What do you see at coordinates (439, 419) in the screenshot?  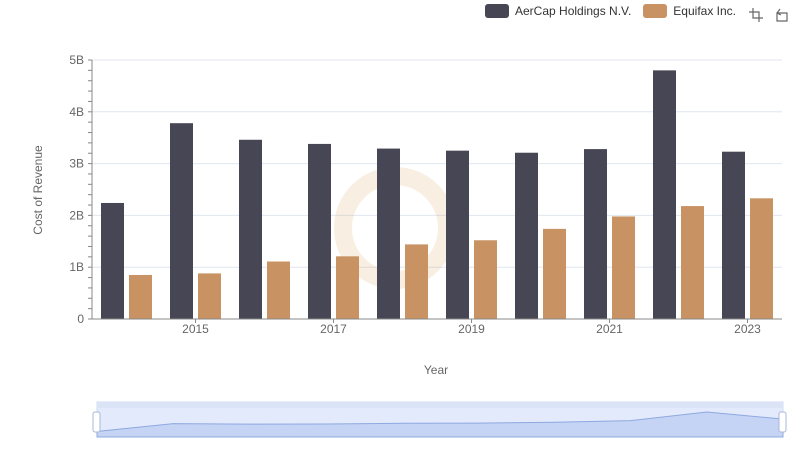 I see `data-zoom-slider` at bounding box center [439, 419].